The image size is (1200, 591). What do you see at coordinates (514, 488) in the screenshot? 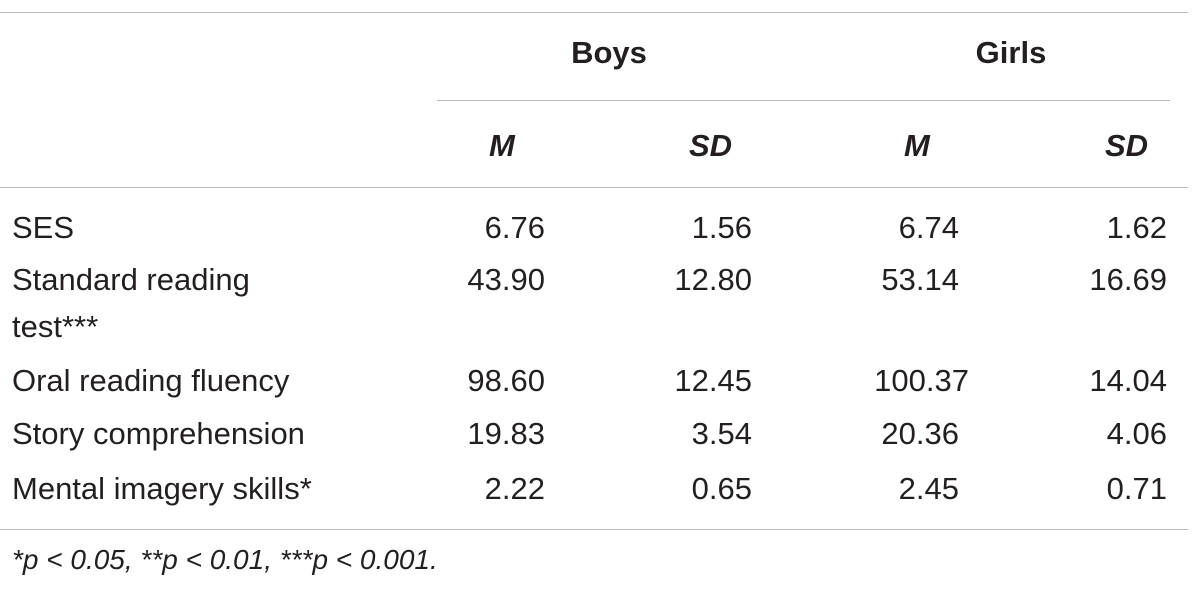
I see `cell-boys-m: 2.22` at bounding box center [514, 488].